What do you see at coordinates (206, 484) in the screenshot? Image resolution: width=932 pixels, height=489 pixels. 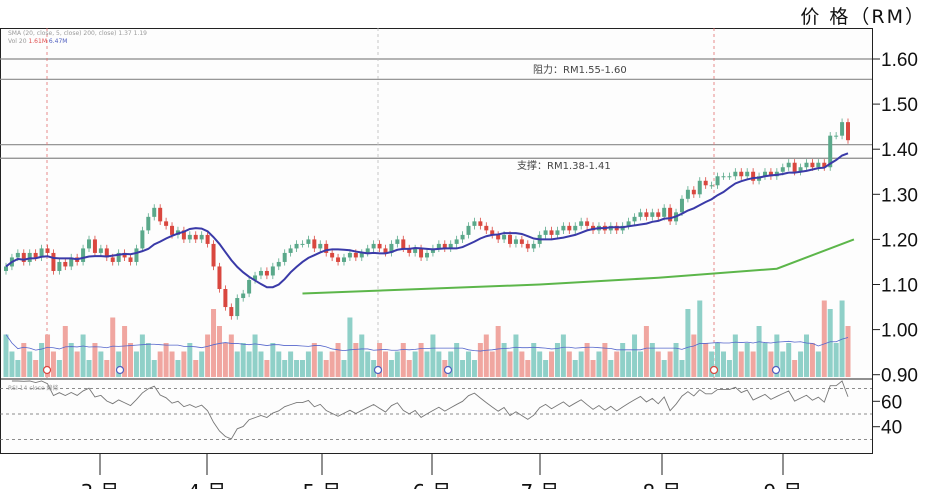 I see `month-label: 4 月` at bounding box center [206, 484].